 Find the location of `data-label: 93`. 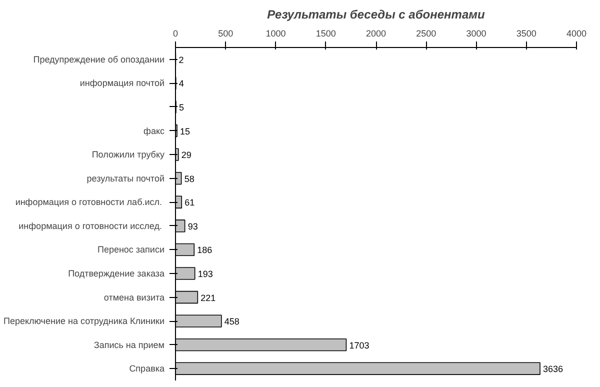

data-label: 93 is located at coordinates (193, 226).